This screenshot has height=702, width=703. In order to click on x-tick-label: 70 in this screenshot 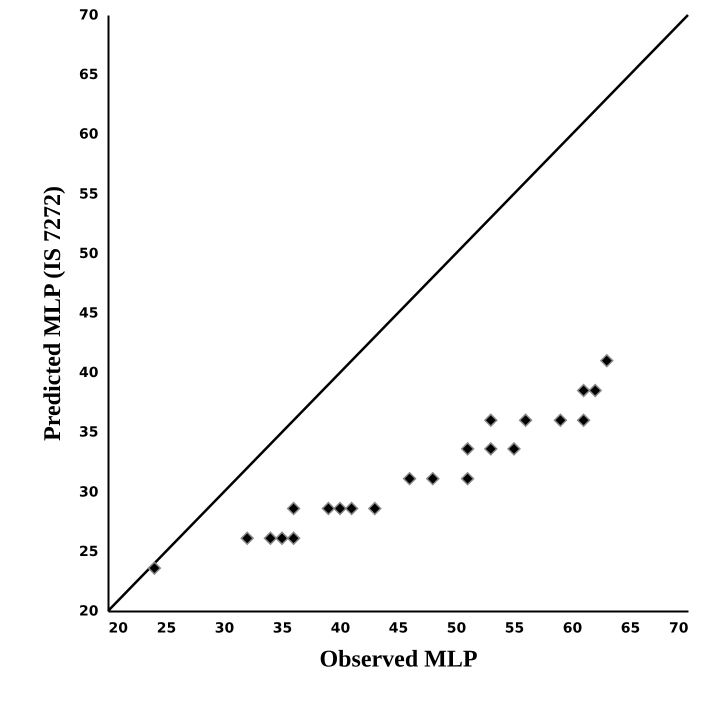, I will do `click(679, 628)`.